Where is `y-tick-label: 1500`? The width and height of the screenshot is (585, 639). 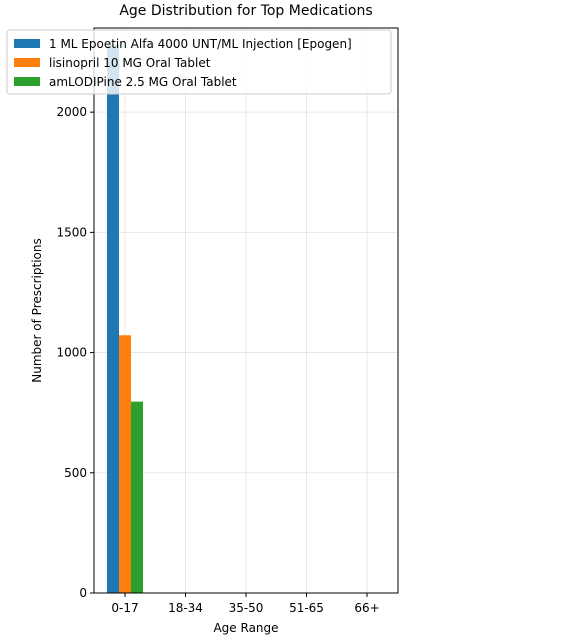
y-tick-label: 1500 is located at coordinates (71, 232).